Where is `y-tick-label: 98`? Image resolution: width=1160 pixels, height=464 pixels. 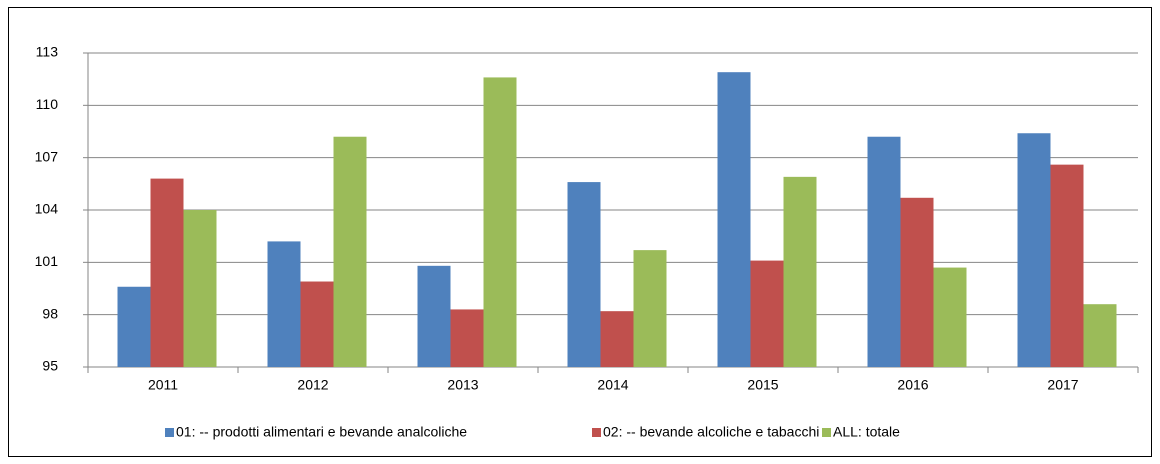
y-tick-label: 98 is located at coordinates (50, 313).